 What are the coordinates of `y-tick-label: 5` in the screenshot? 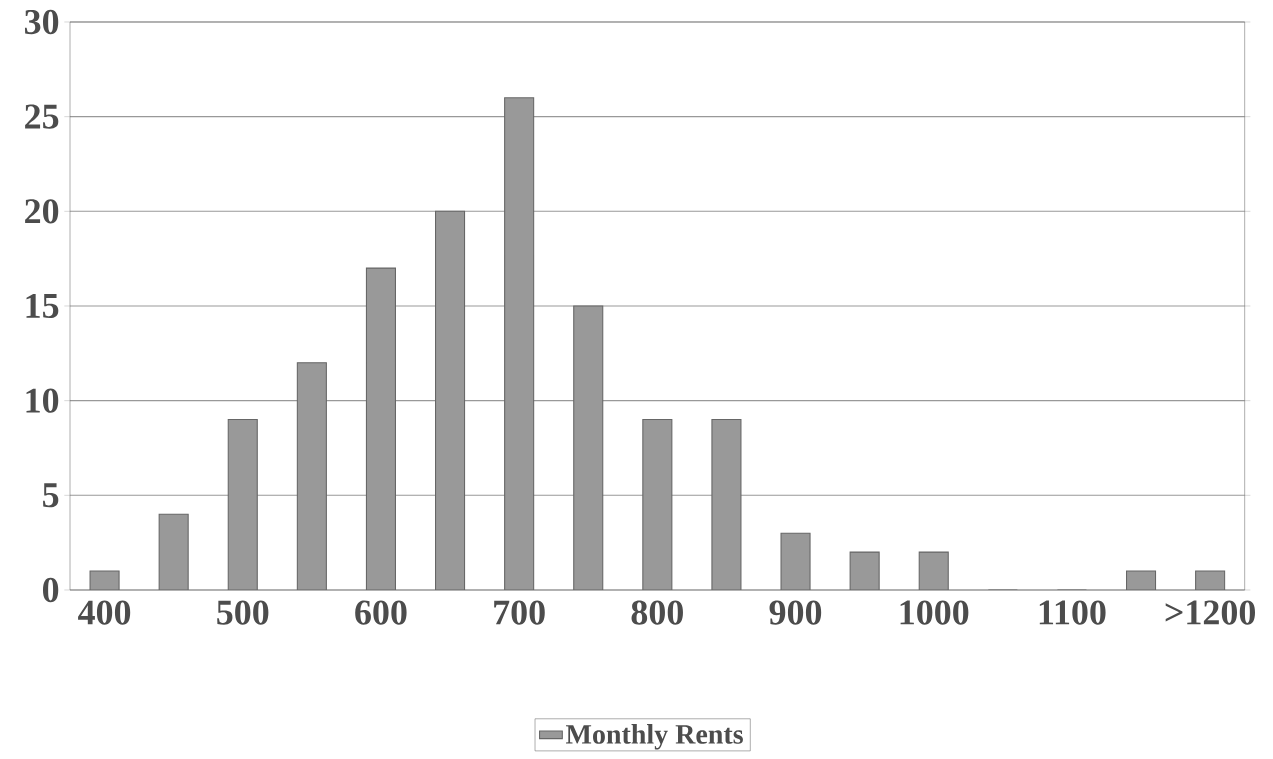 It's located at (51, 495).